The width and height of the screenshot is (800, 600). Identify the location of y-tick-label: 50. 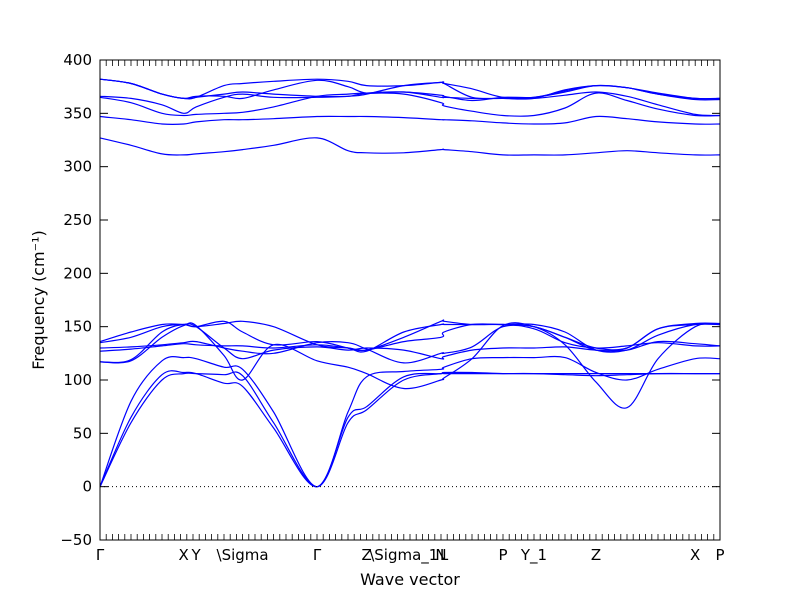
(82, 433).